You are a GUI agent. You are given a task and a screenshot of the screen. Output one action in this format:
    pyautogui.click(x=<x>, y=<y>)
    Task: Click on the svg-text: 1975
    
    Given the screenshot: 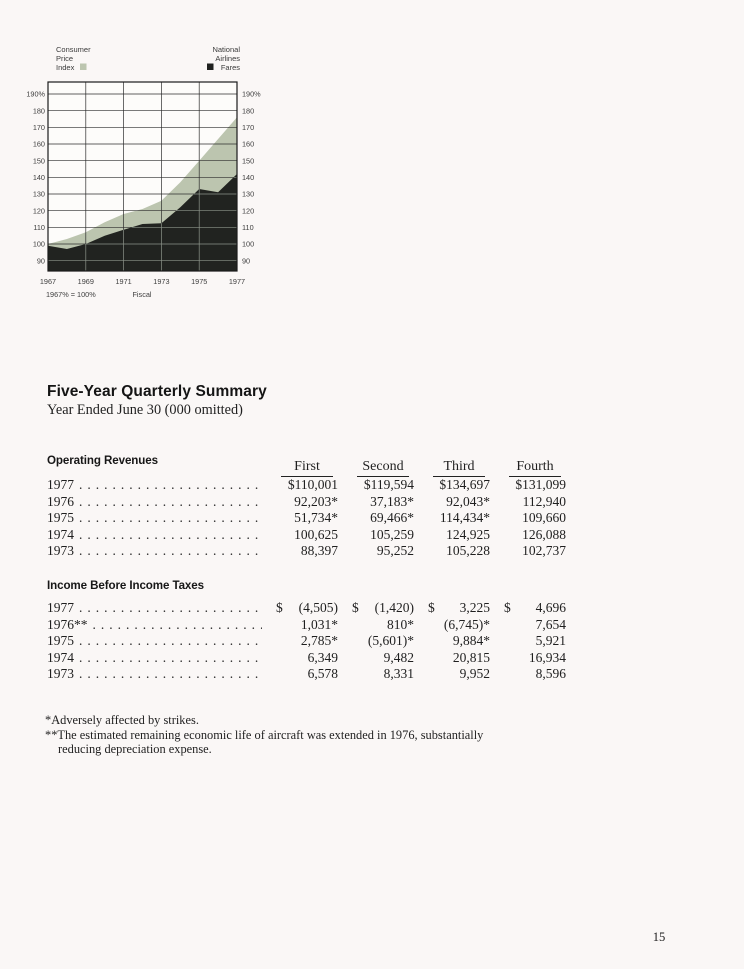 What is the action you would take?
    pyautogui.click(x=199, y=281)
    